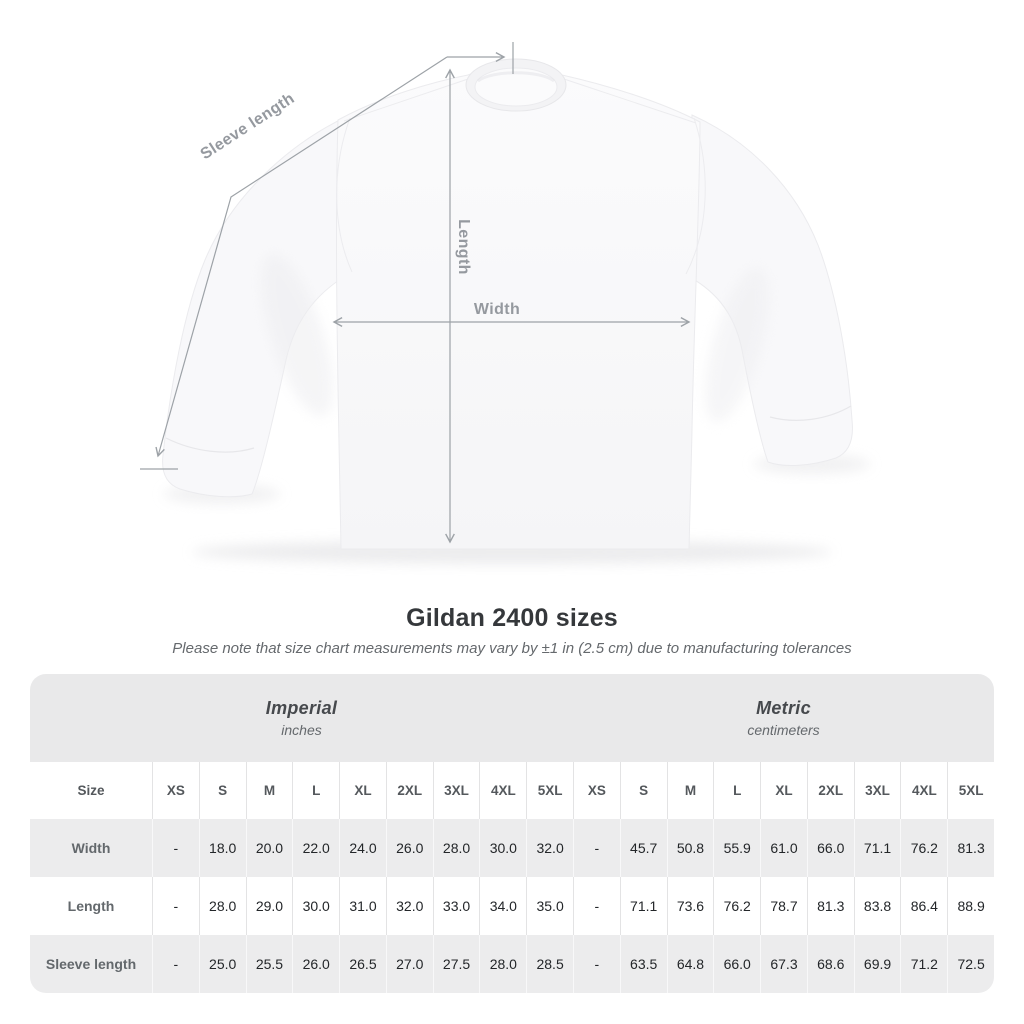 This screenshot has width=1024, height=1024. I want to click on value-cell: 71.2, so click(923, 964).